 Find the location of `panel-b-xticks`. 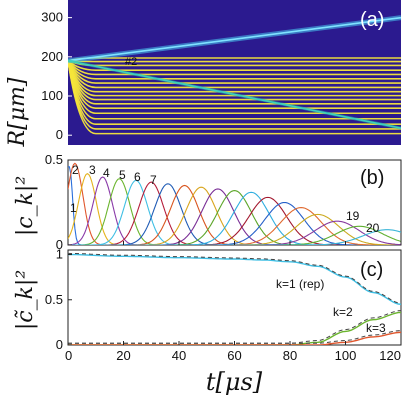

panel-b-xticks is located at coordinates (234, 243).